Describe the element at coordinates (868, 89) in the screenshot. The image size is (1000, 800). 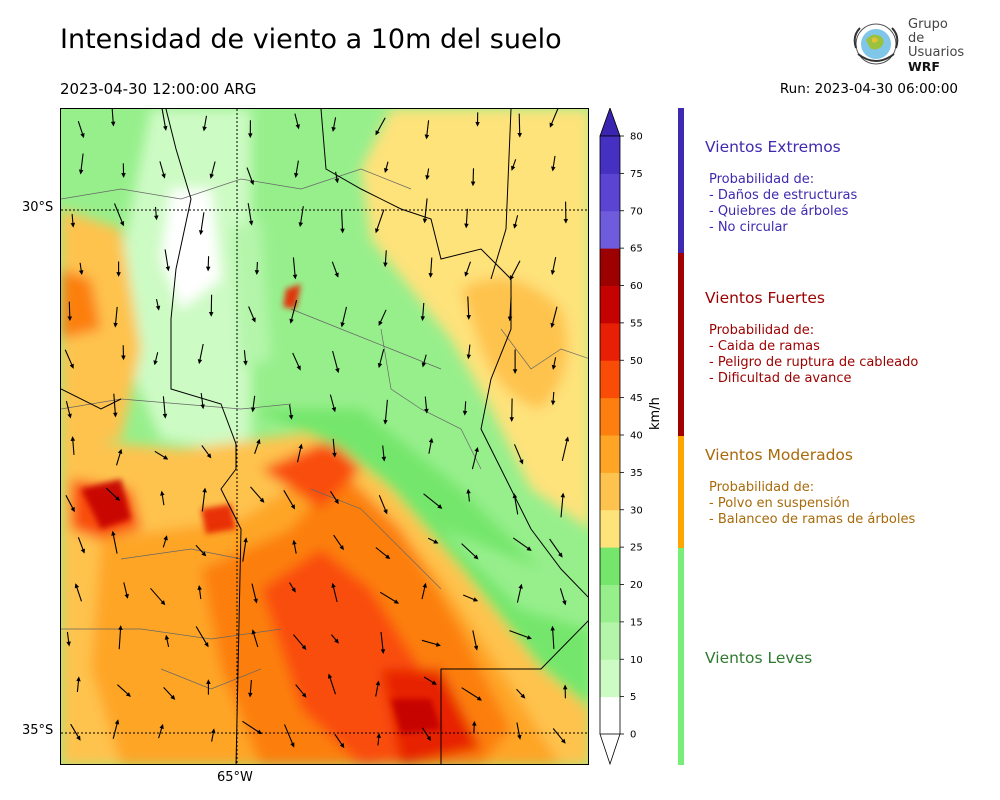
I see `run-time: Run: 2023-04-30 06:00:00` at that location.